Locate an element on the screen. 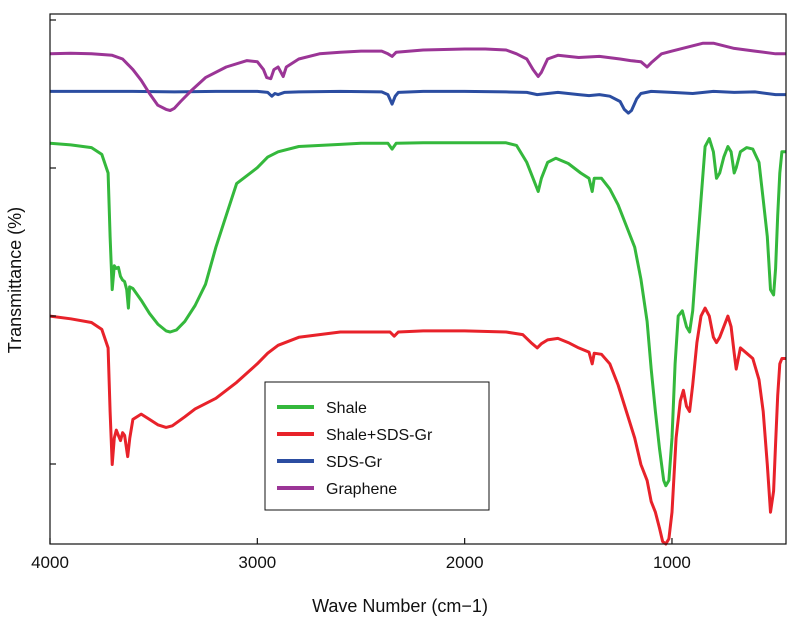 The height and width of the screenshot is (626, 800). series-line-sds-gr is located at coordinates (418, 102).